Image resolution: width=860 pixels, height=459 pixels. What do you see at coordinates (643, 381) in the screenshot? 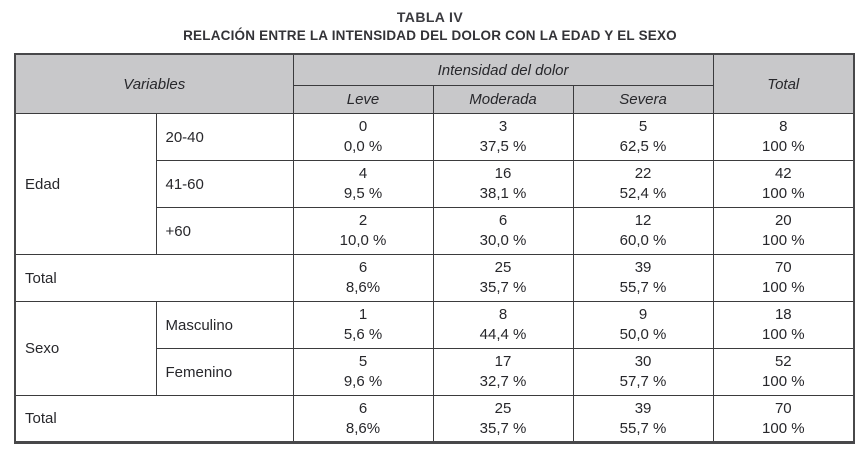
I see `cell-percent: 57,7 %` at bounding box center [643, 381].